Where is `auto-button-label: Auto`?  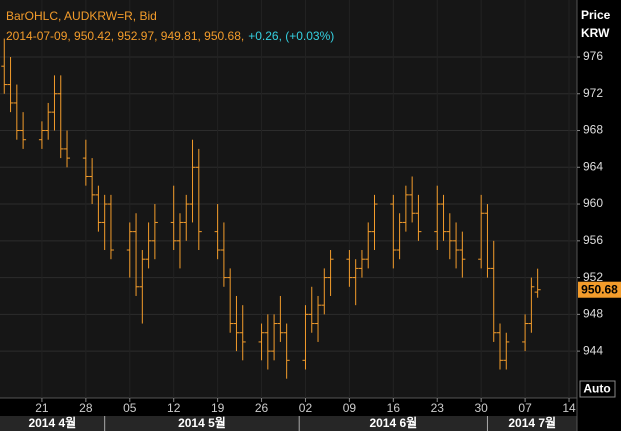
auto-button-label: Auto is located at coordinates (596, 389).